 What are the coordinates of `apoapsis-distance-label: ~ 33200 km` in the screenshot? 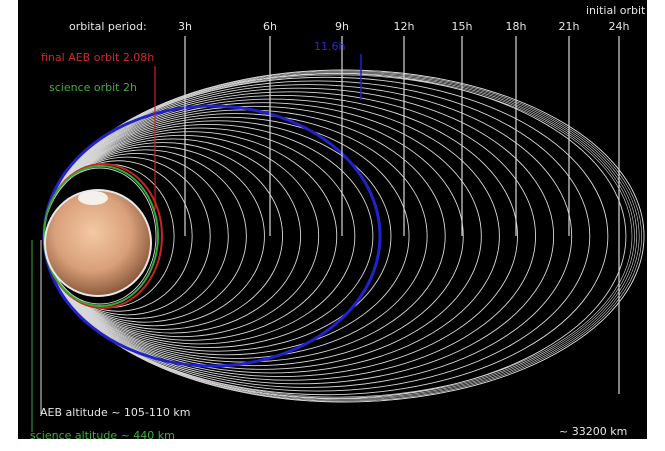 It's located at (593, 431).